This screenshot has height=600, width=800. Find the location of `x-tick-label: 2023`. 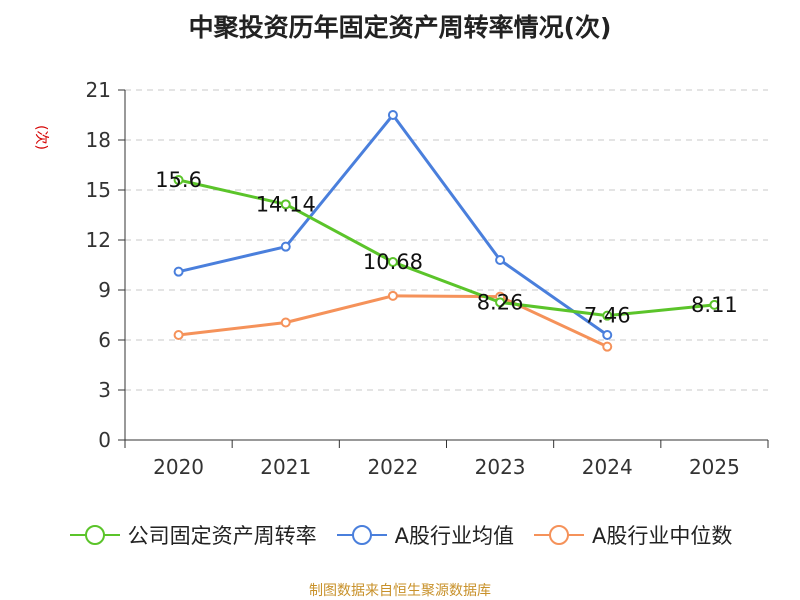

x-tick-label: 2023 is located at coordinates (500, 467).